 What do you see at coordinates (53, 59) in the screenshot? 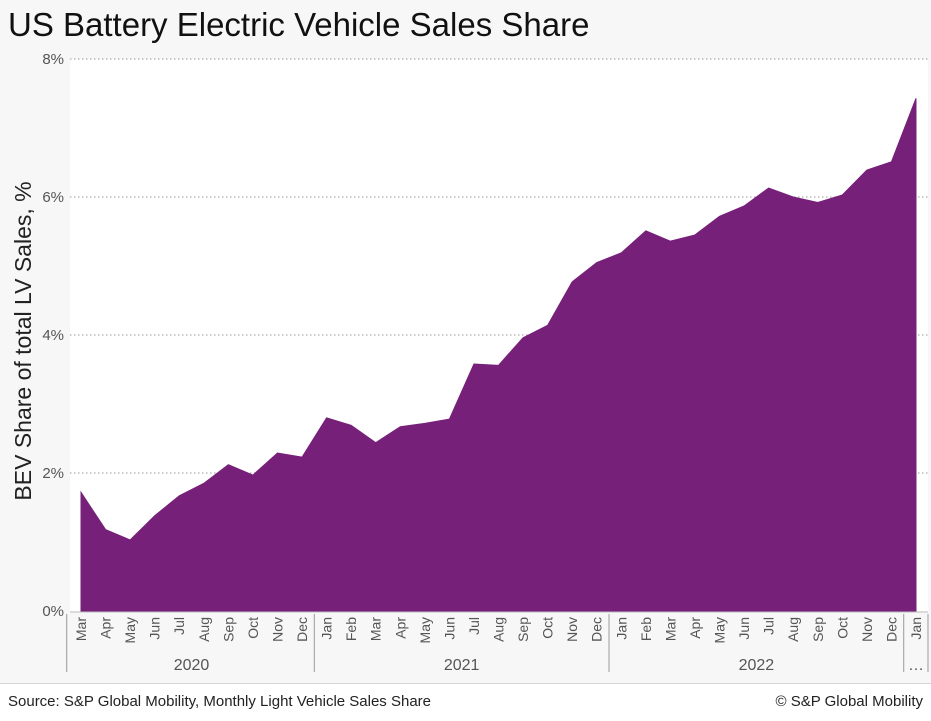
I see `y-tick-label: 8%` at bounding box center [53, 59].